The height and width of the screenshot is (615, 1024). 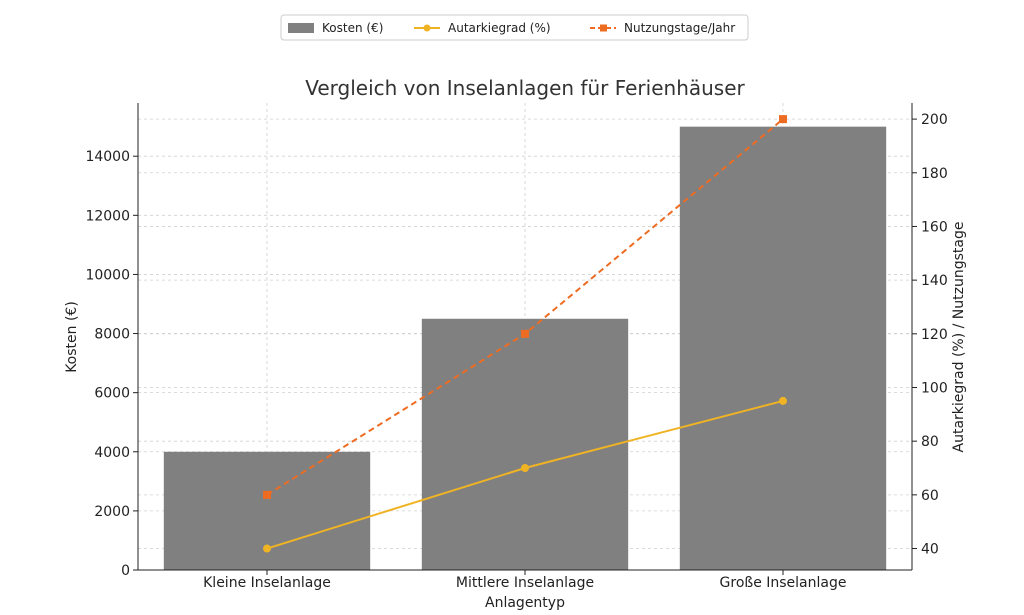 What do you see at coordinates (112, 335) in the screenshot?
I see `y-tick-label: 8000` at bounding box center [112, 335].